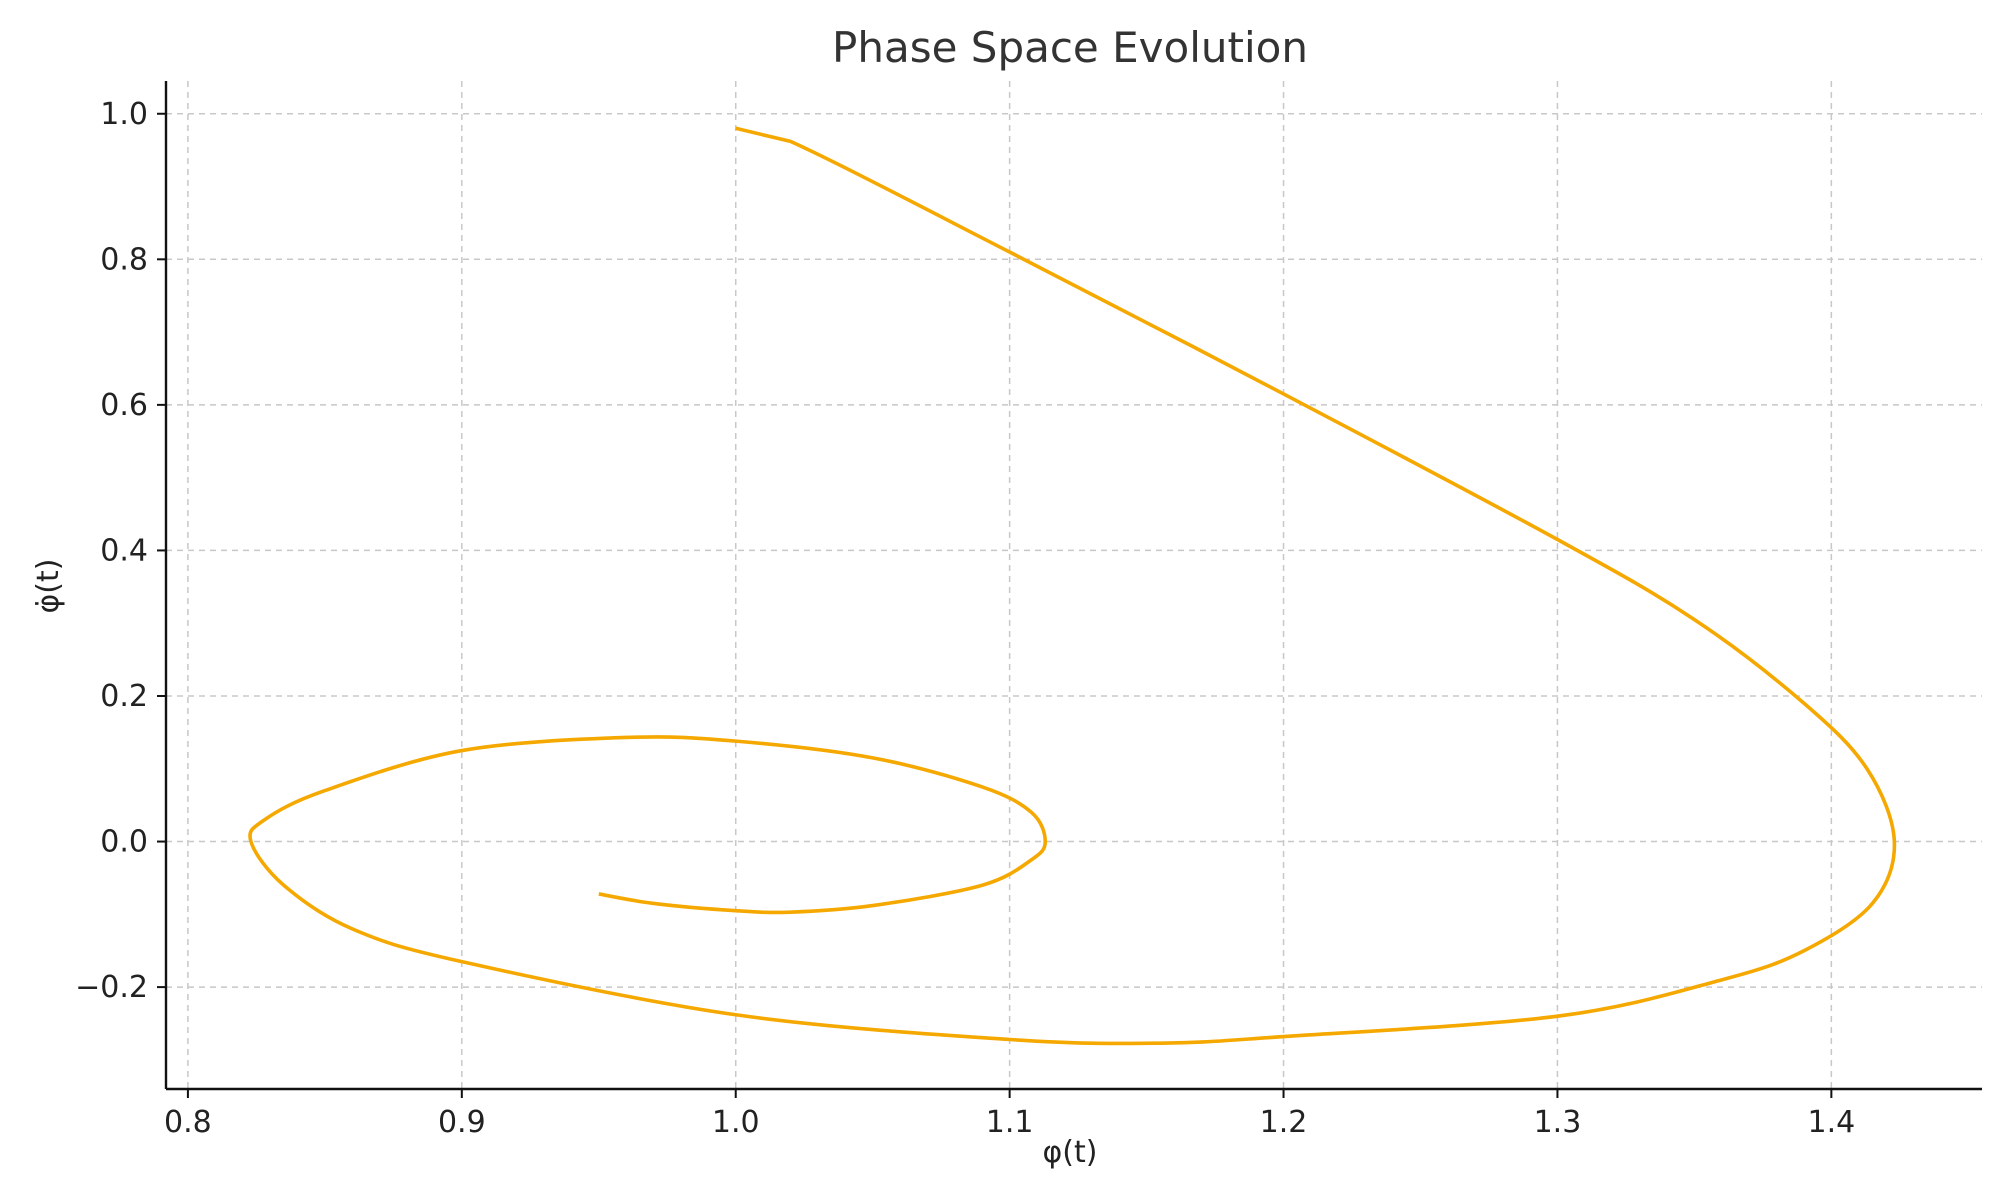 The image size is (2000, 1200). I want to click on y-ticks: −0.2 0.0 0.2 0.4 0.6 0.8 1.0, so click(120, 551).